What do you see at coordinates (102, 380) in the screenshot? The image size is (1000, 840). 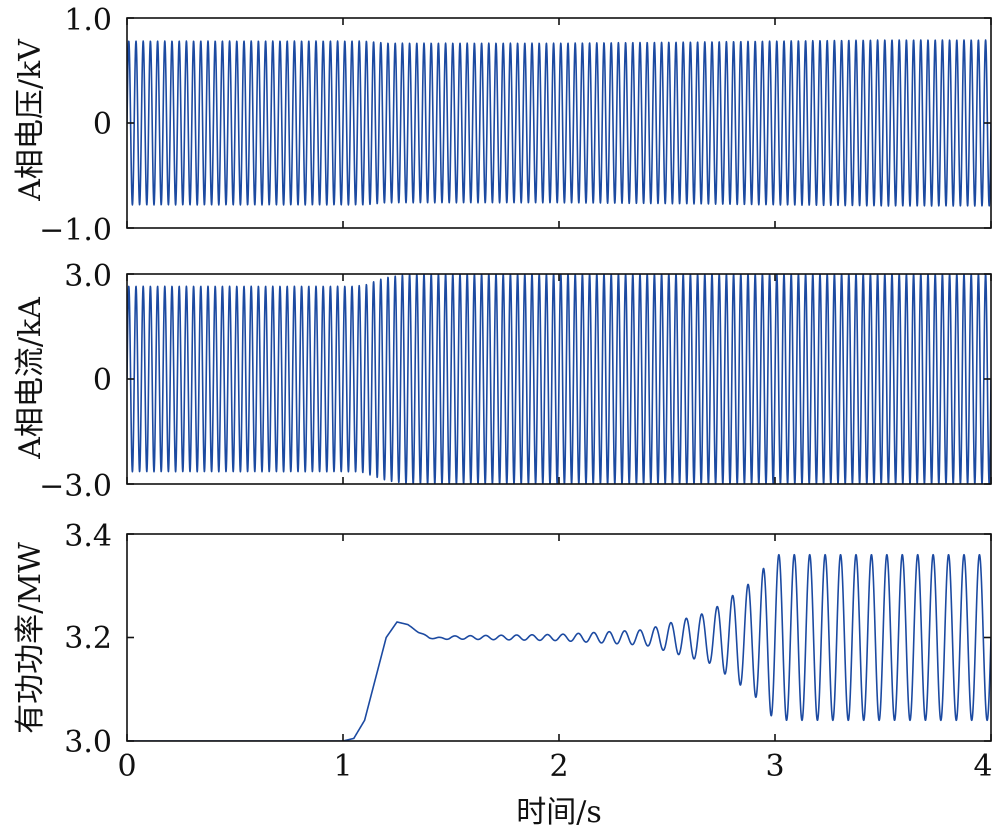 I see `current-ytick-zero: 0` at bounding box center [102, 380].